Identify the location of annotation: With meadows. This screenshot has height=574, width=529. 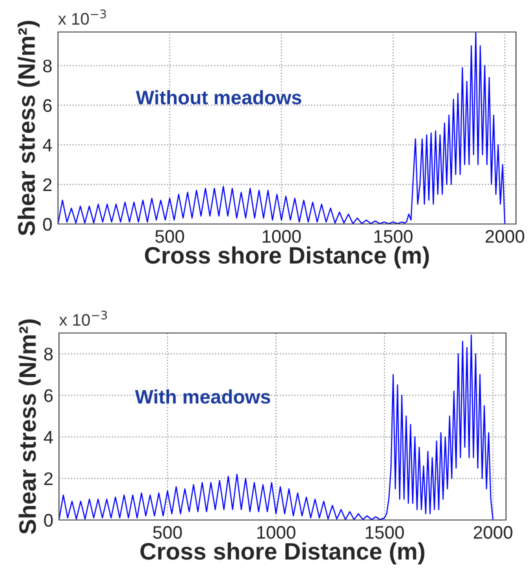
(202, 396).